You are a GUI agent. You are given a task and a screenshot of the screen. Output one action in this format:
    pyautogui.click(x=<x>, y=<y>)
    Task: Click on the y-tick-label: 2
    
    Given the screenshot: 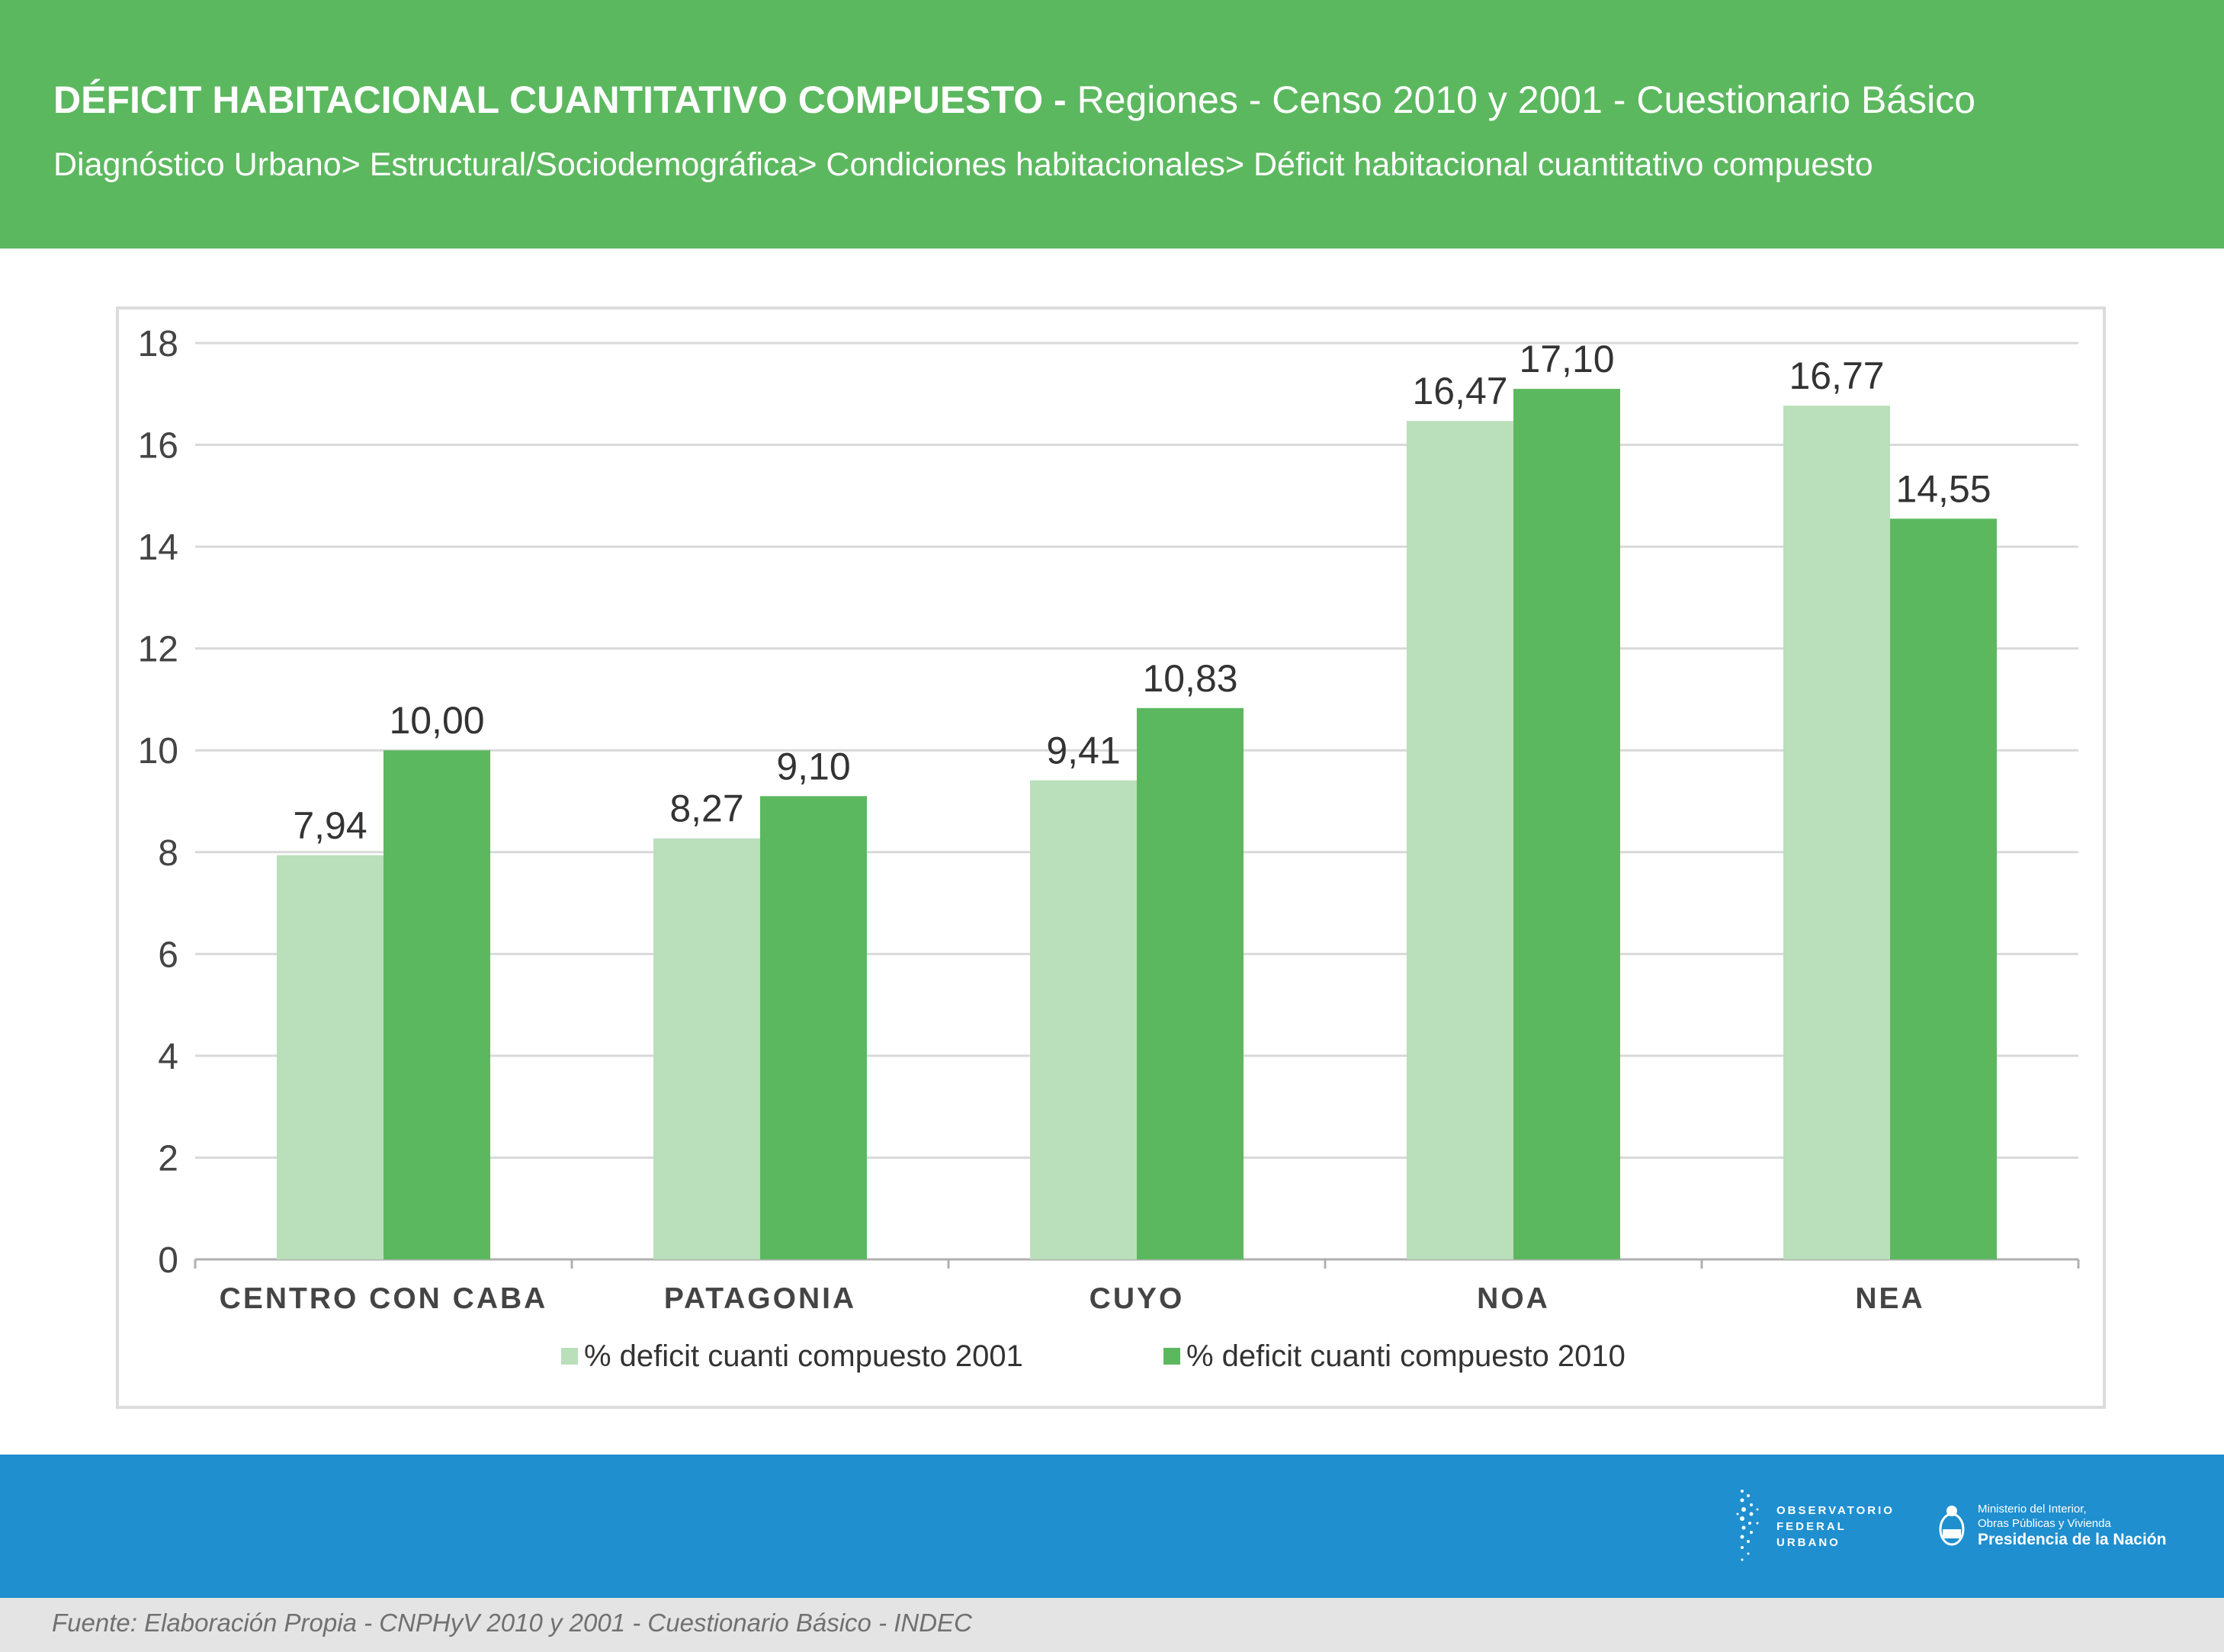 What is the action you would take?
    pyautogui.click(x=168, y=1158)
    